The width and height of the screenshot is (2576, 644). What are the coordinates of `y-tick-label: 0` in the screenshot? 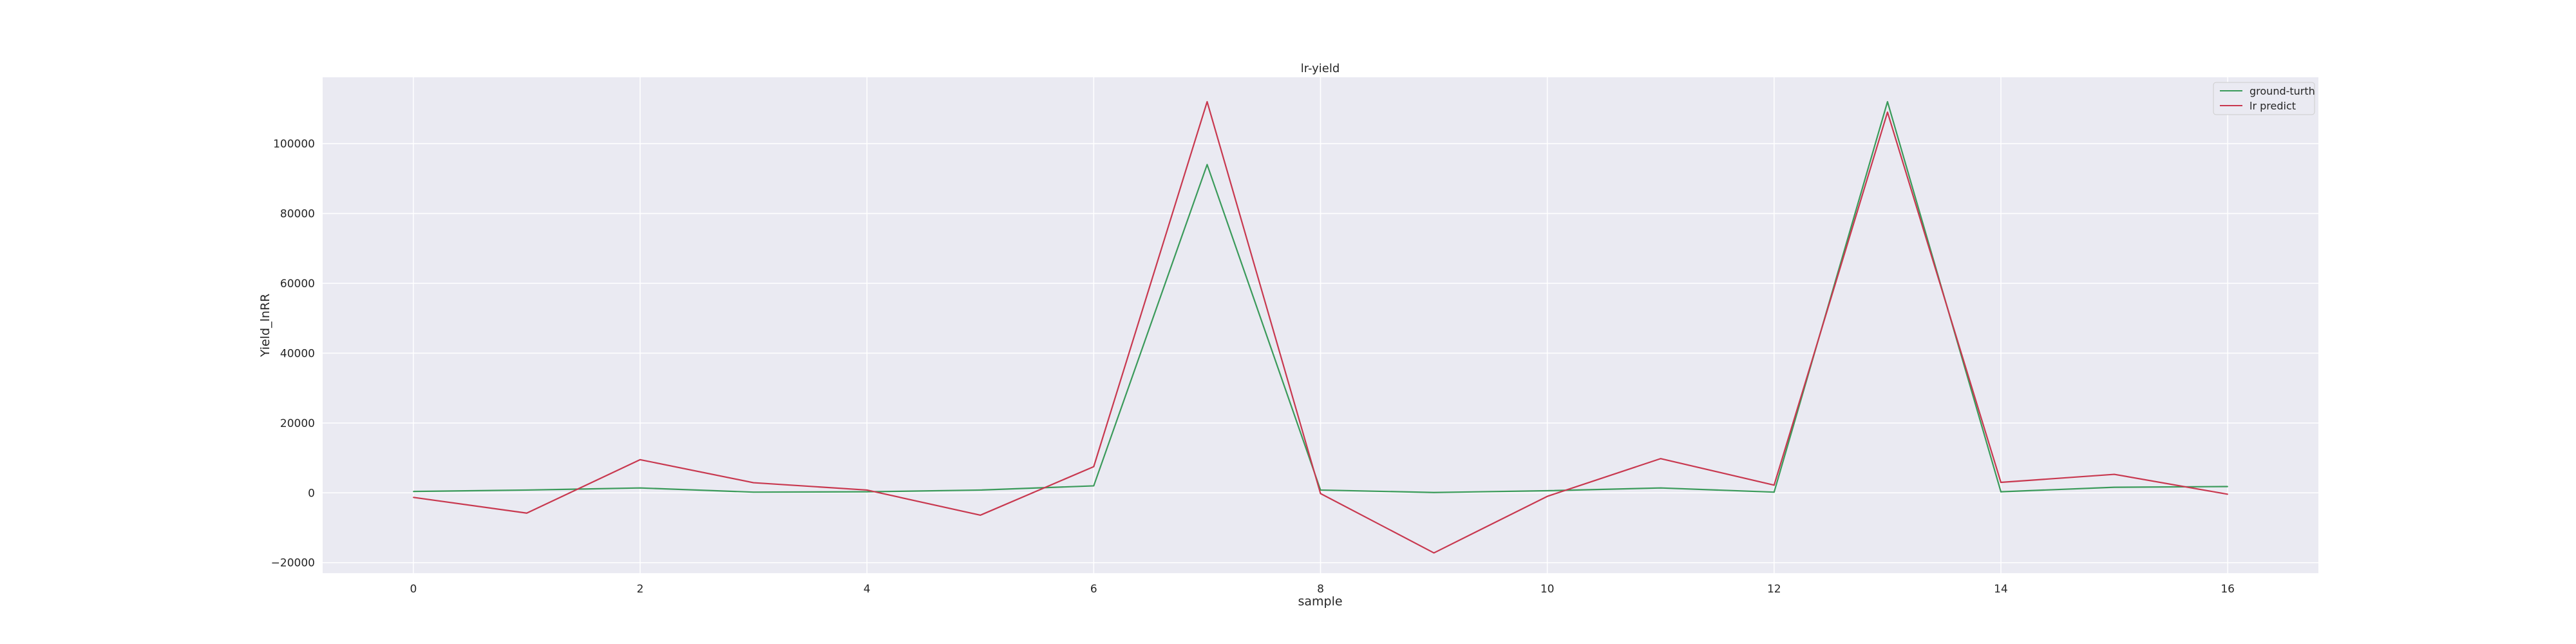 It's located at (311, 494).